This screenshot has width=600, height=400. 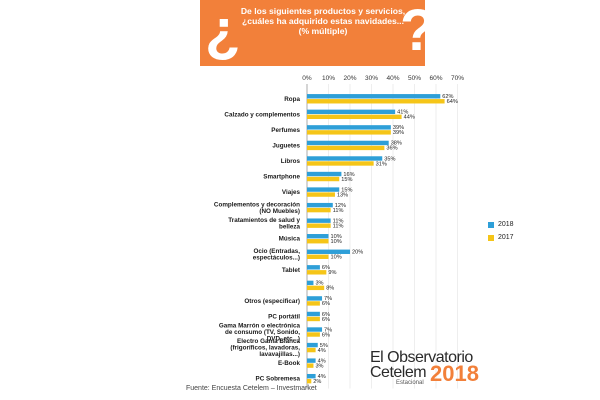 I want to click on x-tick-label: 50%, so click(x=414, y=78).